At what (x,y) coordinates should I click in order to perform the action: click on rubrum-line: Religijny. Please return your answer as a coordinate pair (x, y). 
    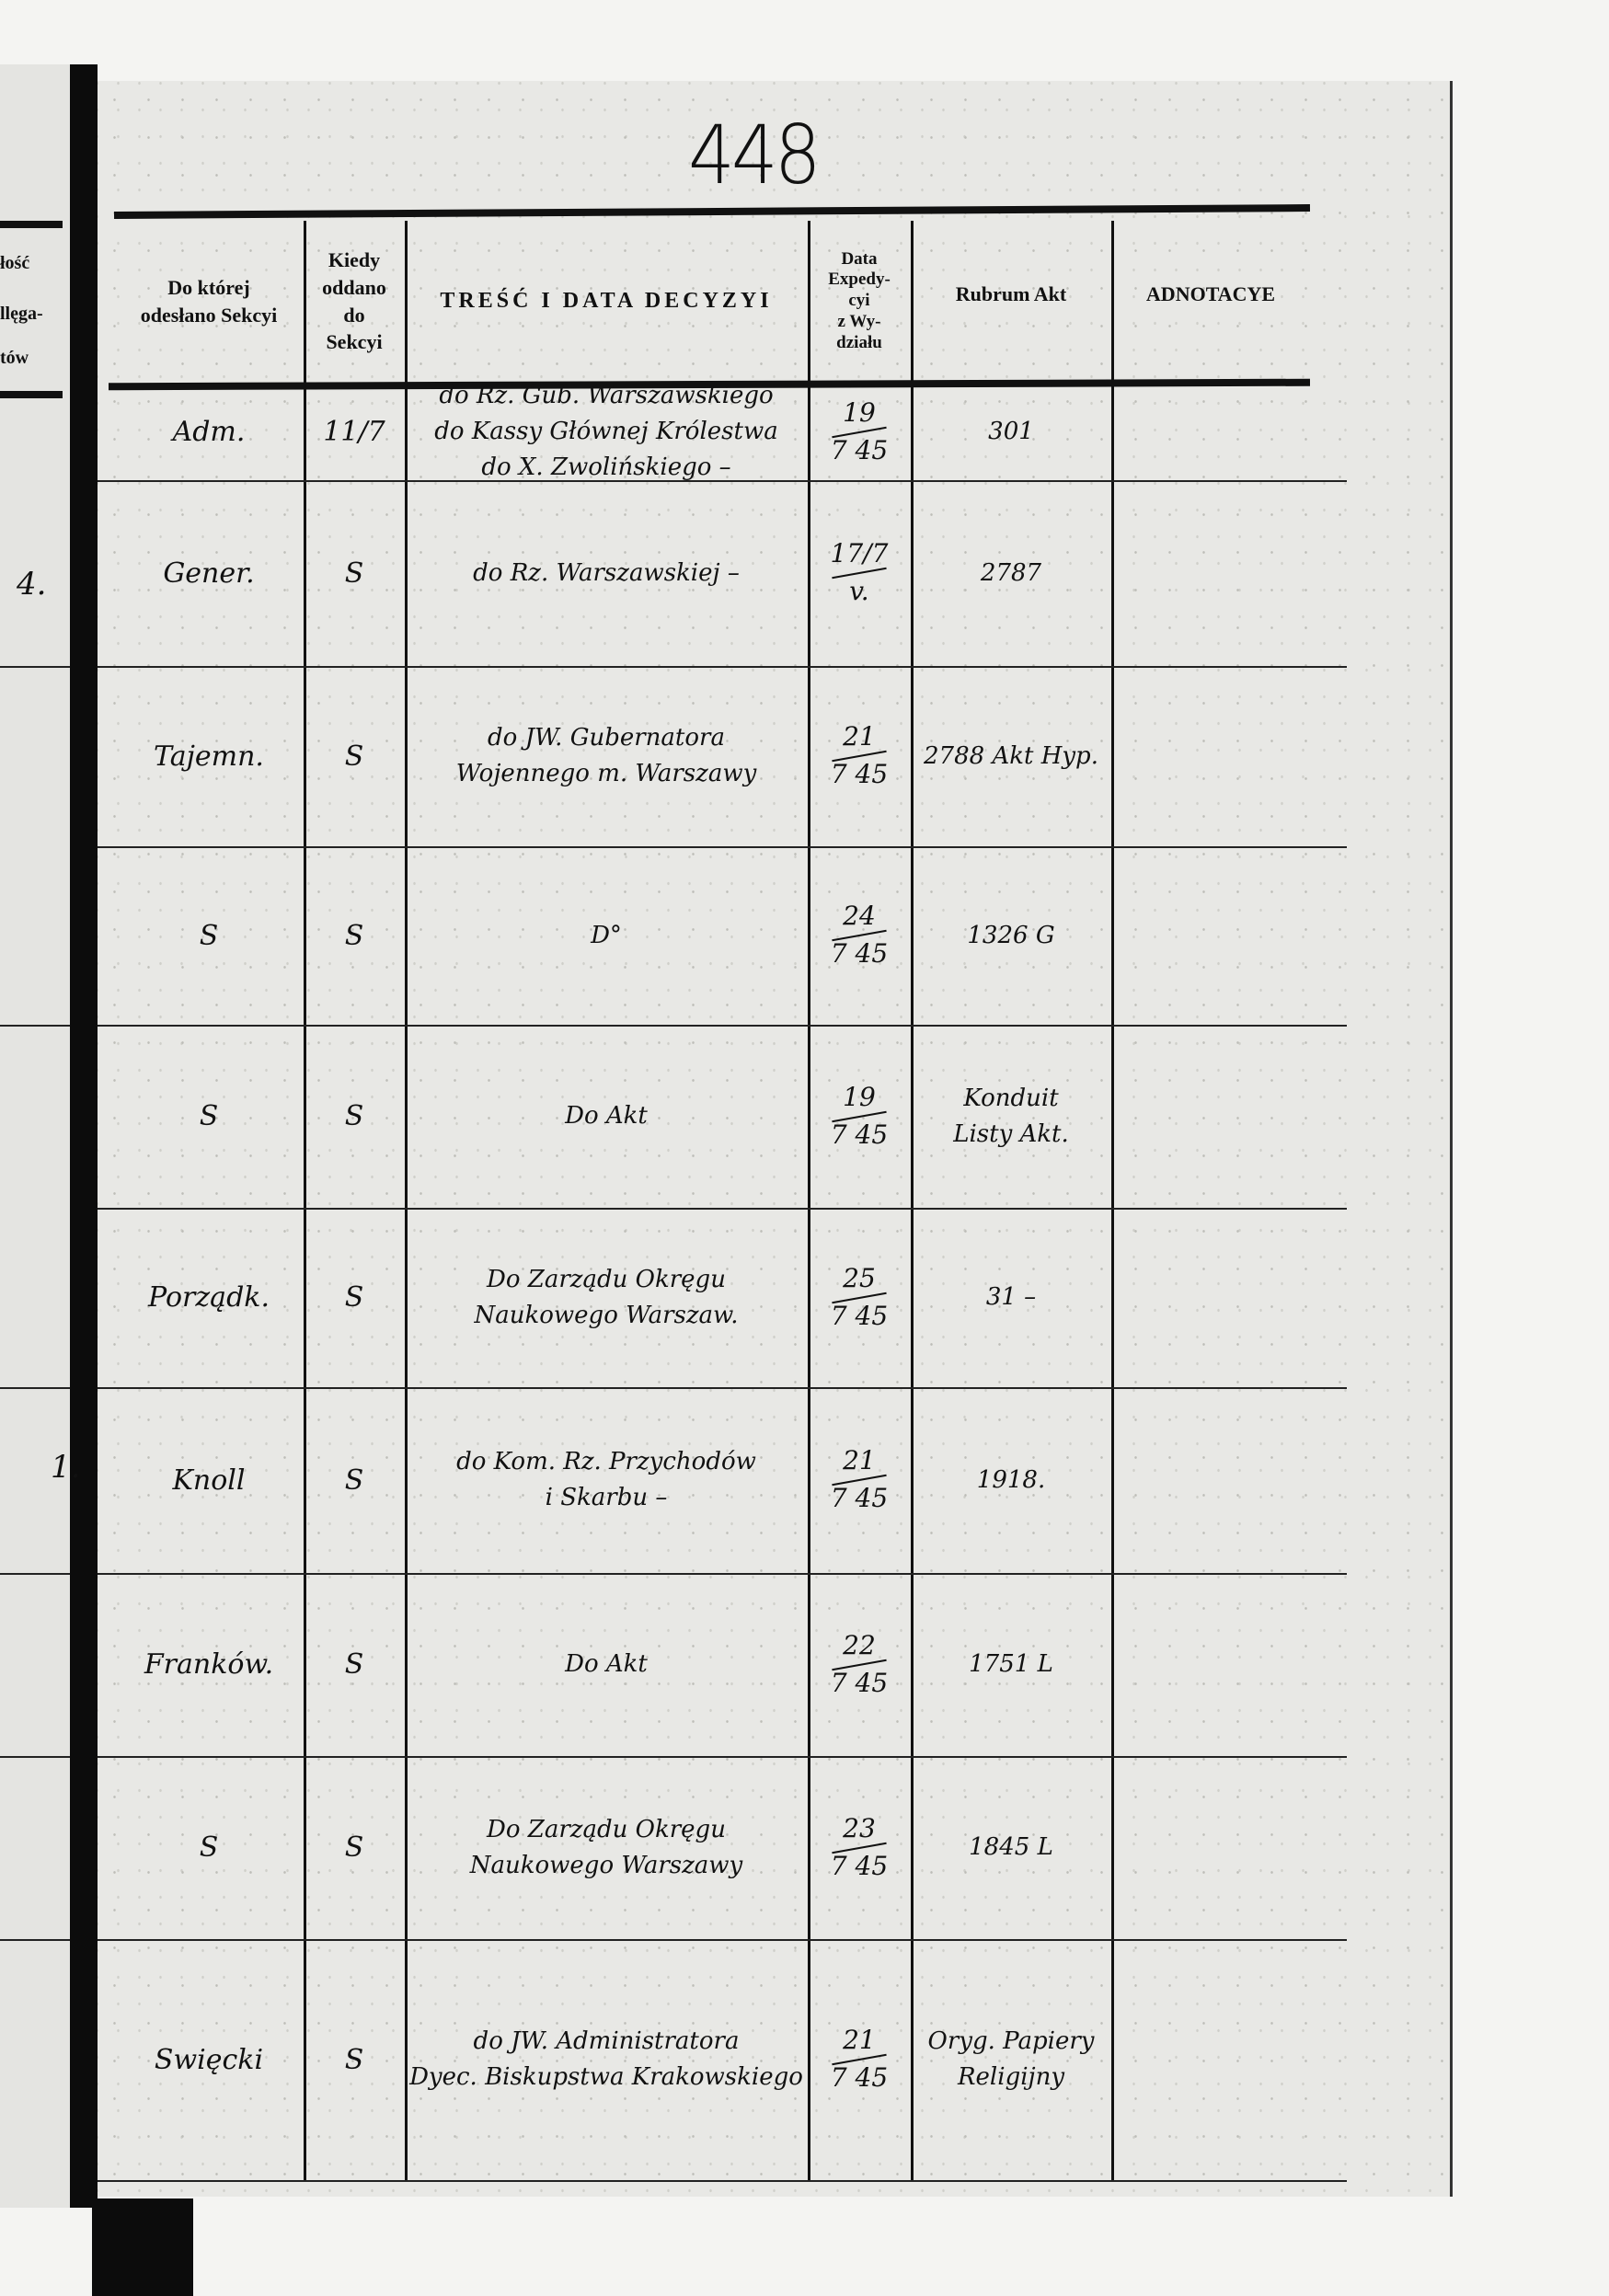
    Looking at the image, I should click on (1011, 2077).